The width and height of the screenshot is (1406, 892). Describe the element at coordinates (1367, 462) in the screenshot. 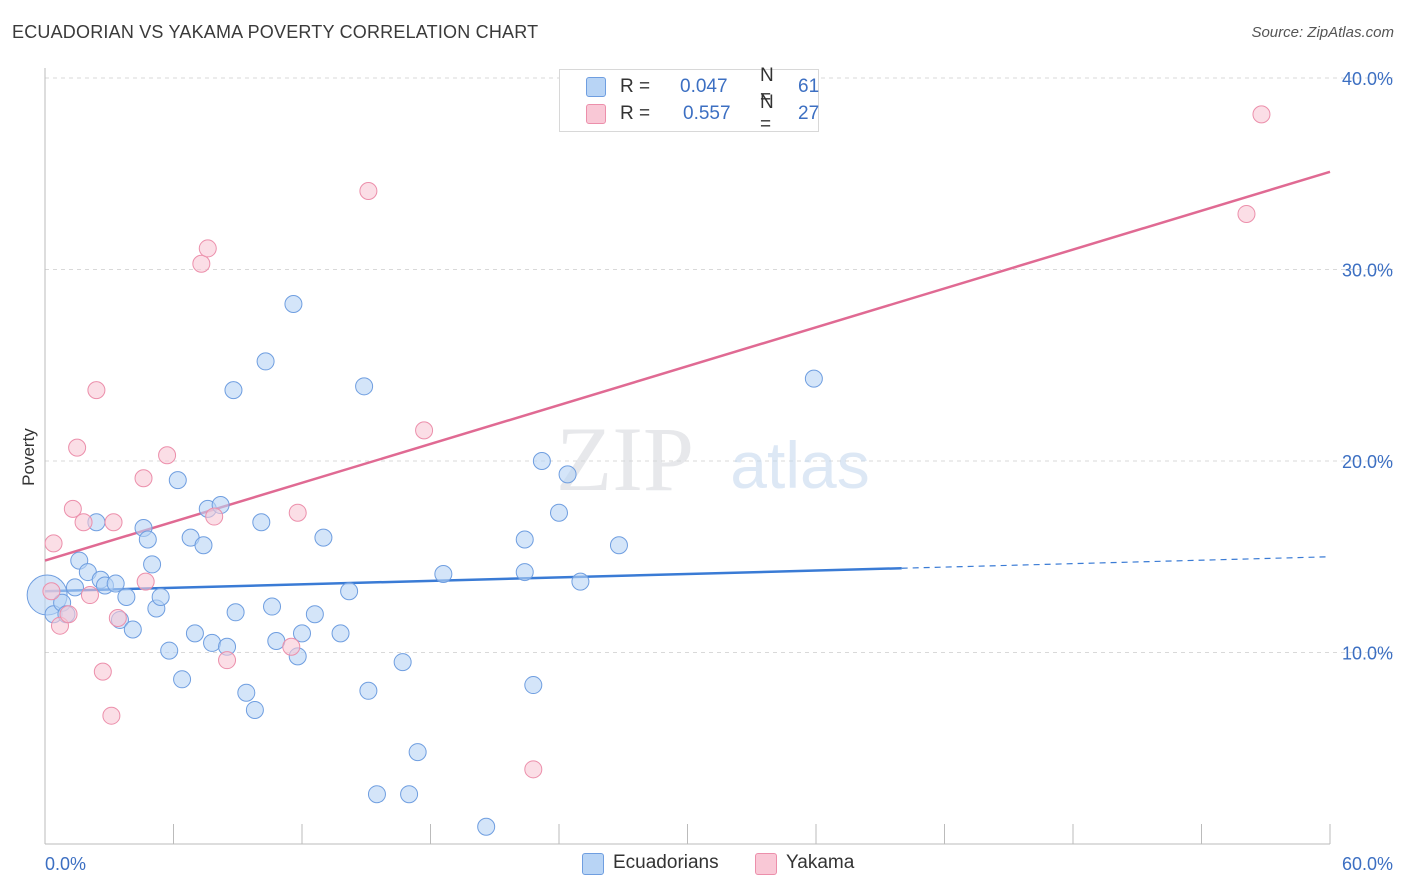

I see `y-tick-label: 20.0%` at that location.